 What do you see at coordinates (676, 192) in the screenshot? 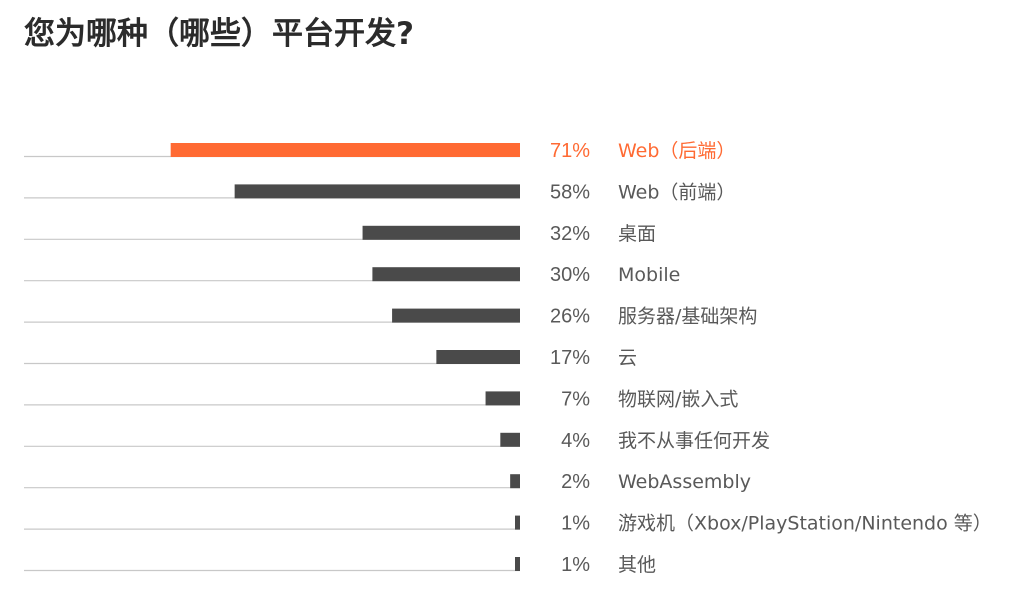
I see `category-label: Web（前端）` at bounding box center [676, 192].